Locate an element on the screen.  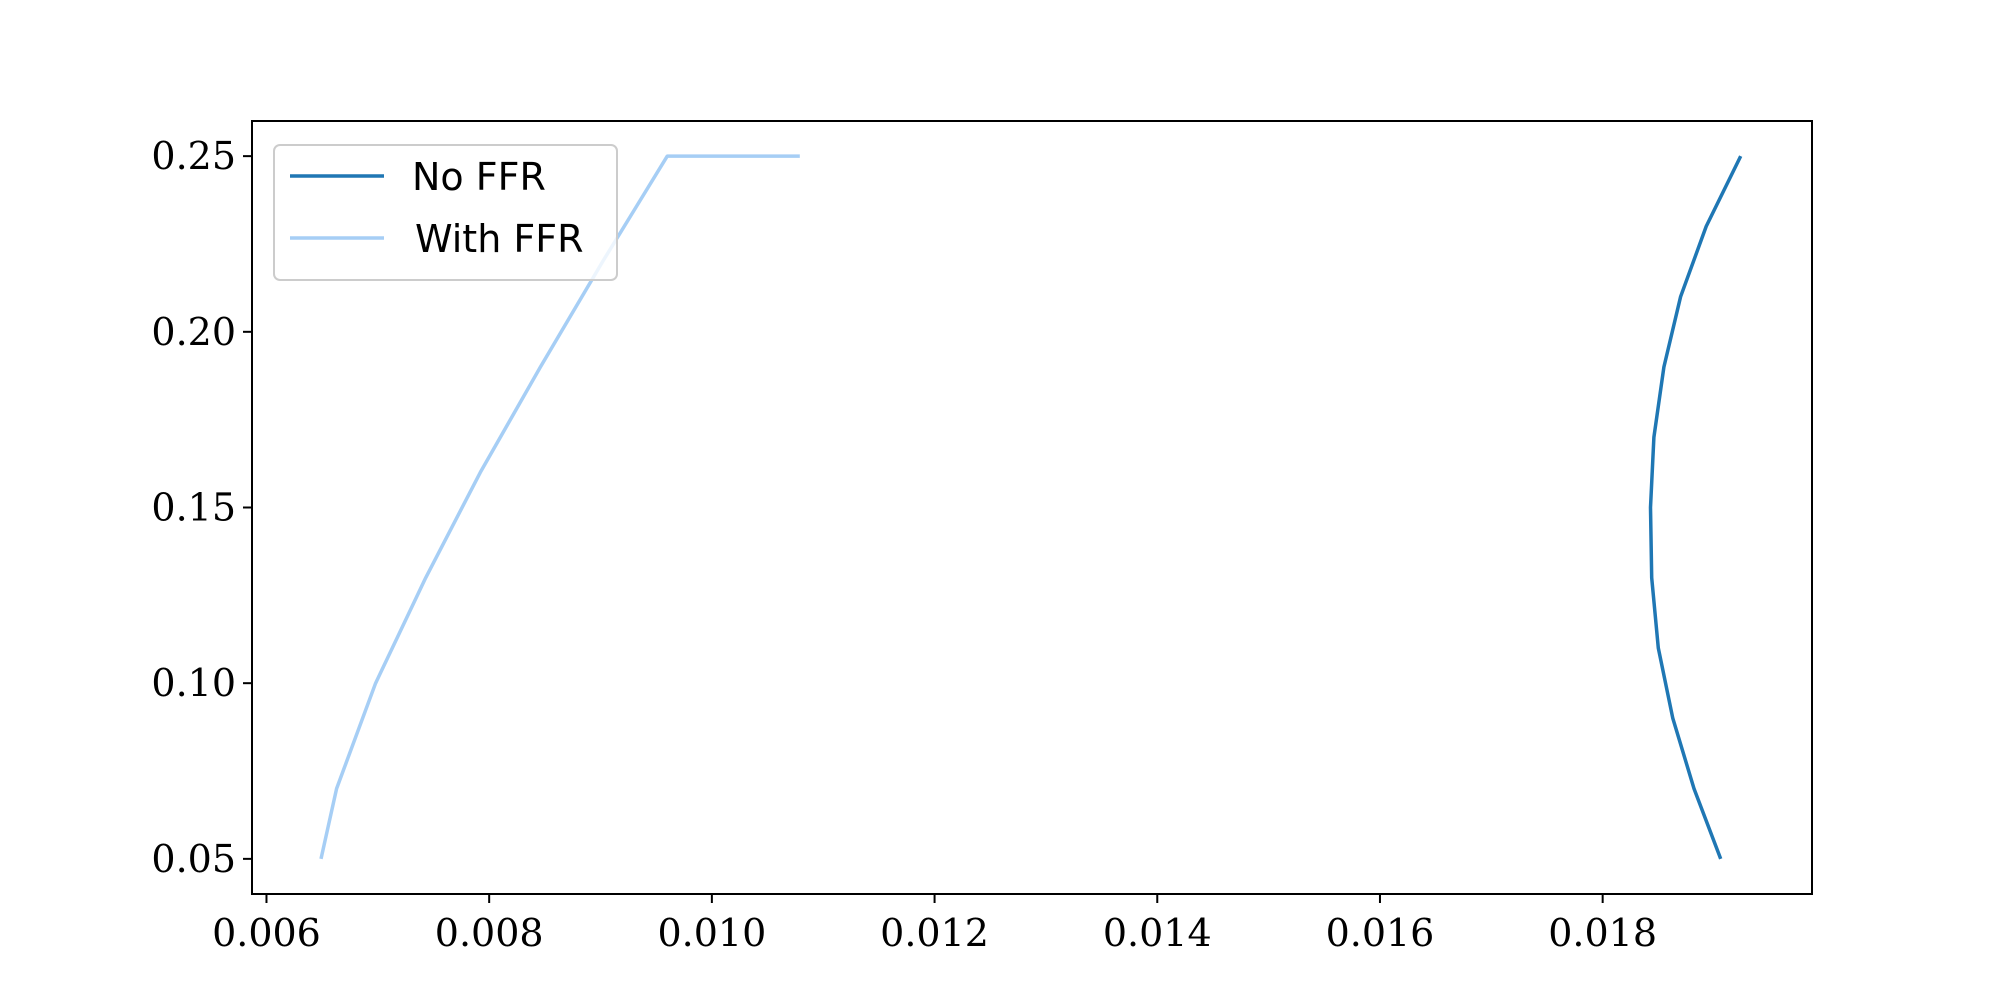
x-tick-label: 0.018 is located at coordinates (1602, 933).